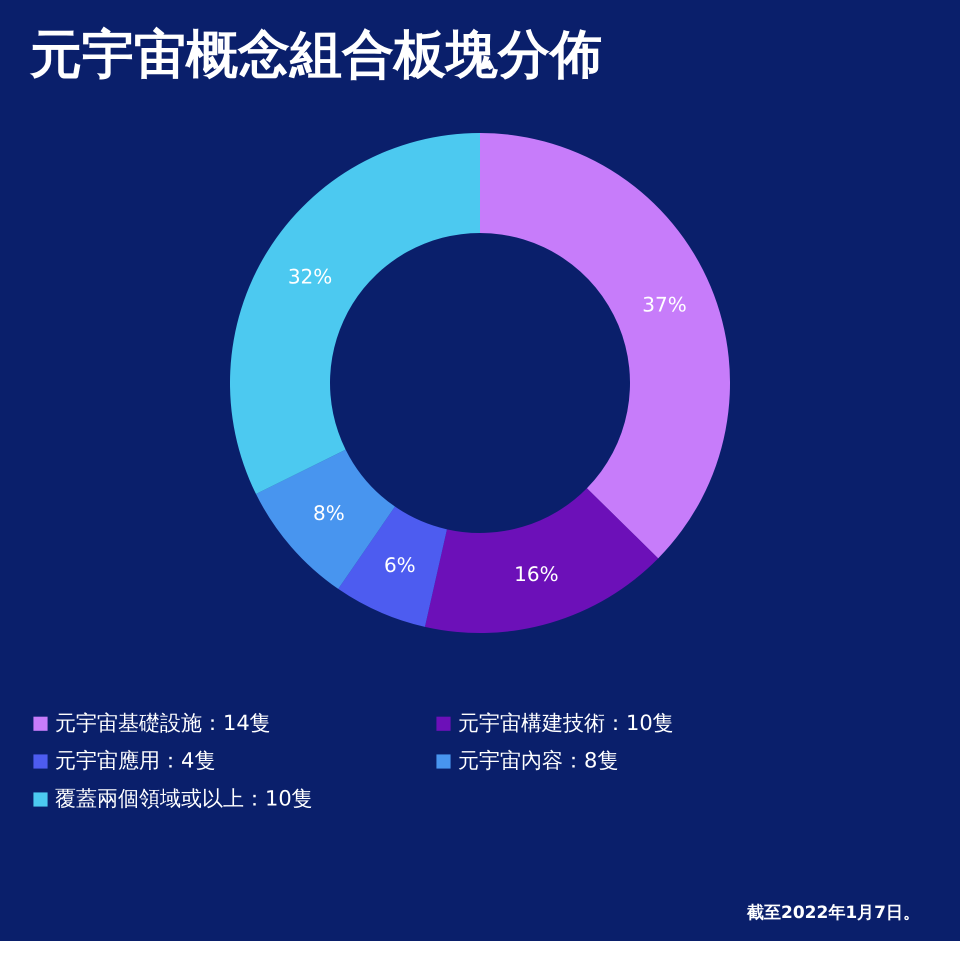  What do you see at coordinates (163, 722) in the screenshot?
I see `legend-label: 元宇宙基礎設施：14隻` at bounding box center [163, 722].